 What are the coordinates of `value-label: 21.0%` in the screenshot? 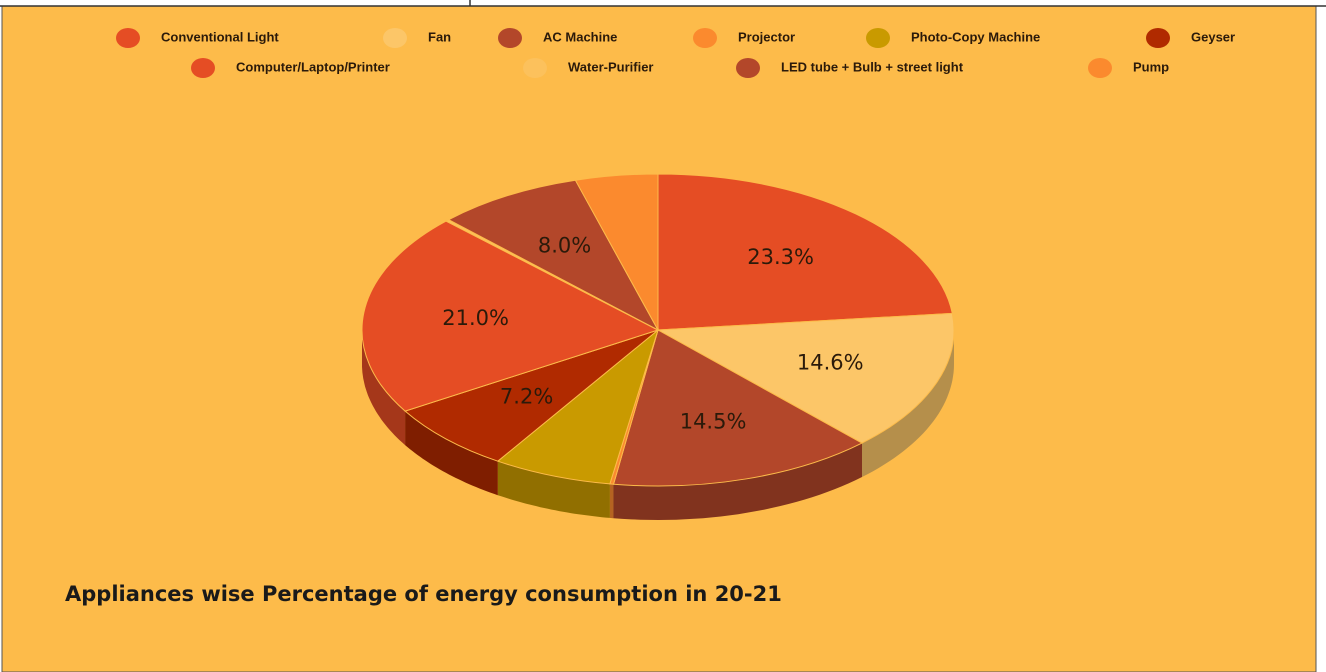 It's located at (475, 318).